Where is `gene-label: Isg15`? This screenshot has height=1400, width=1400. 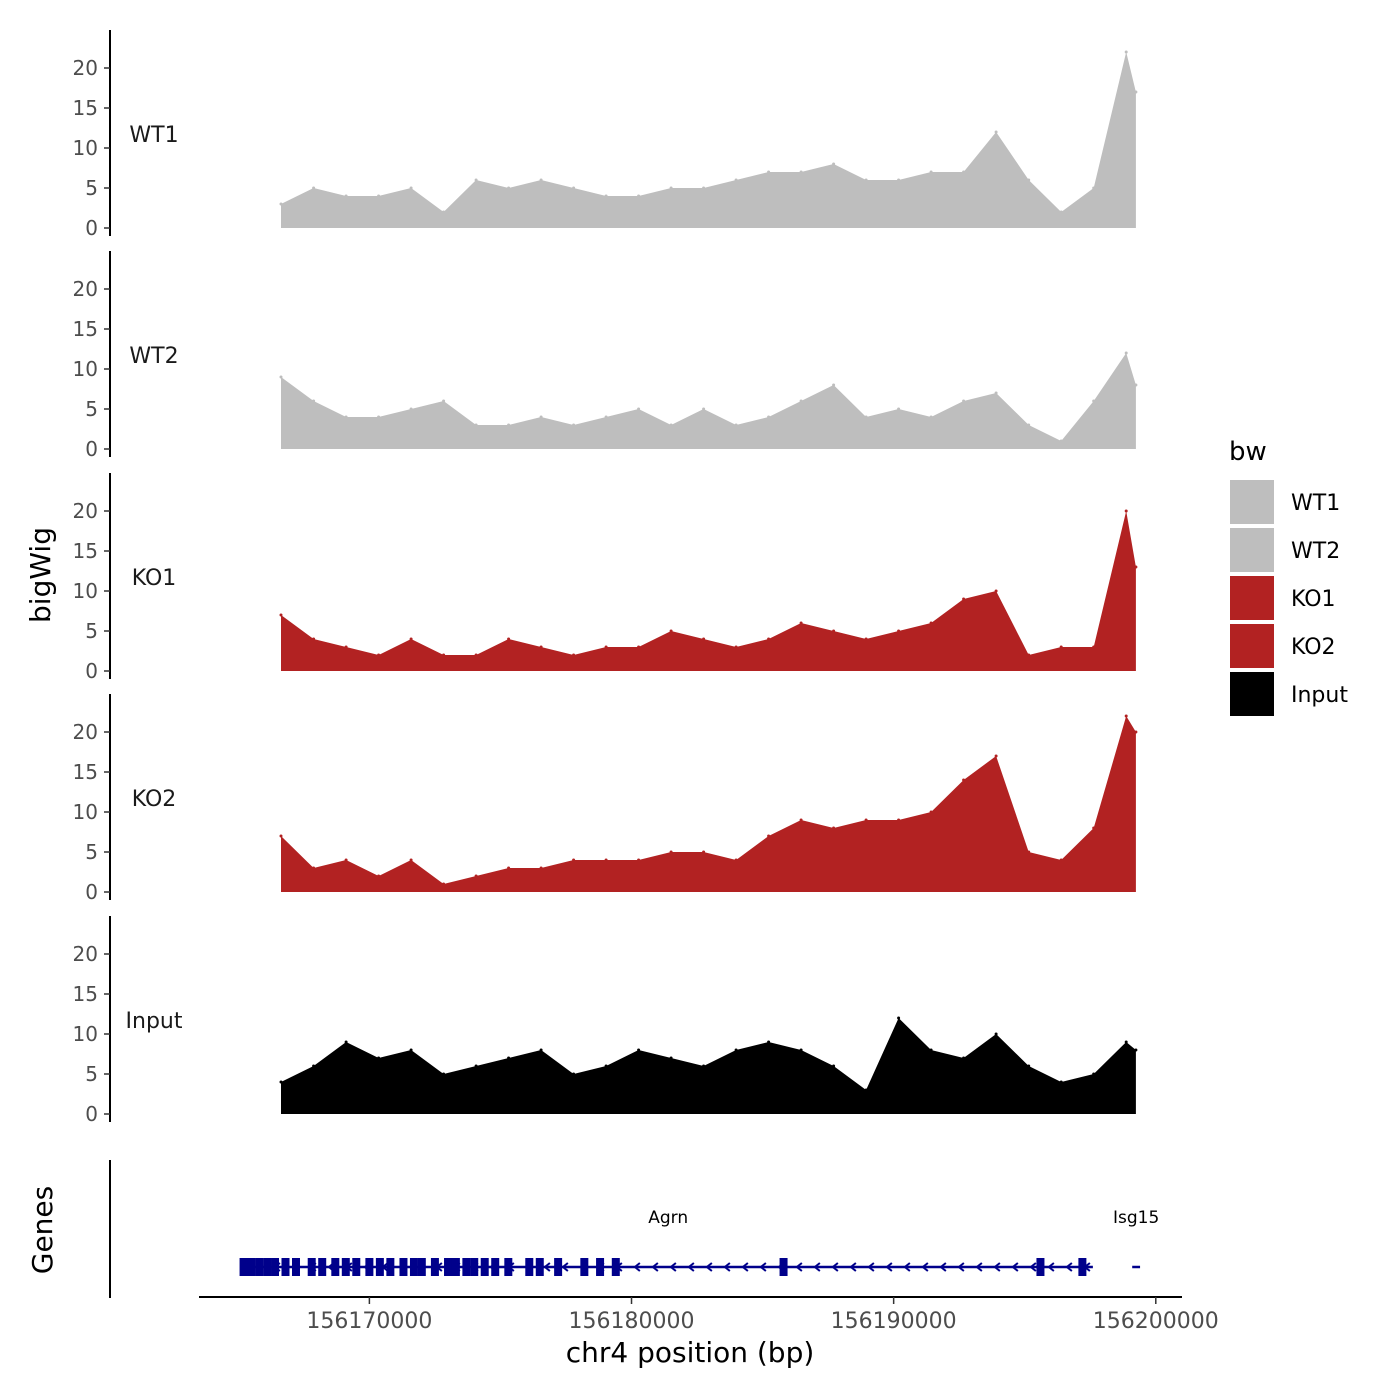 gene-label: Isg15 is located at coordinates (1136, 1218).